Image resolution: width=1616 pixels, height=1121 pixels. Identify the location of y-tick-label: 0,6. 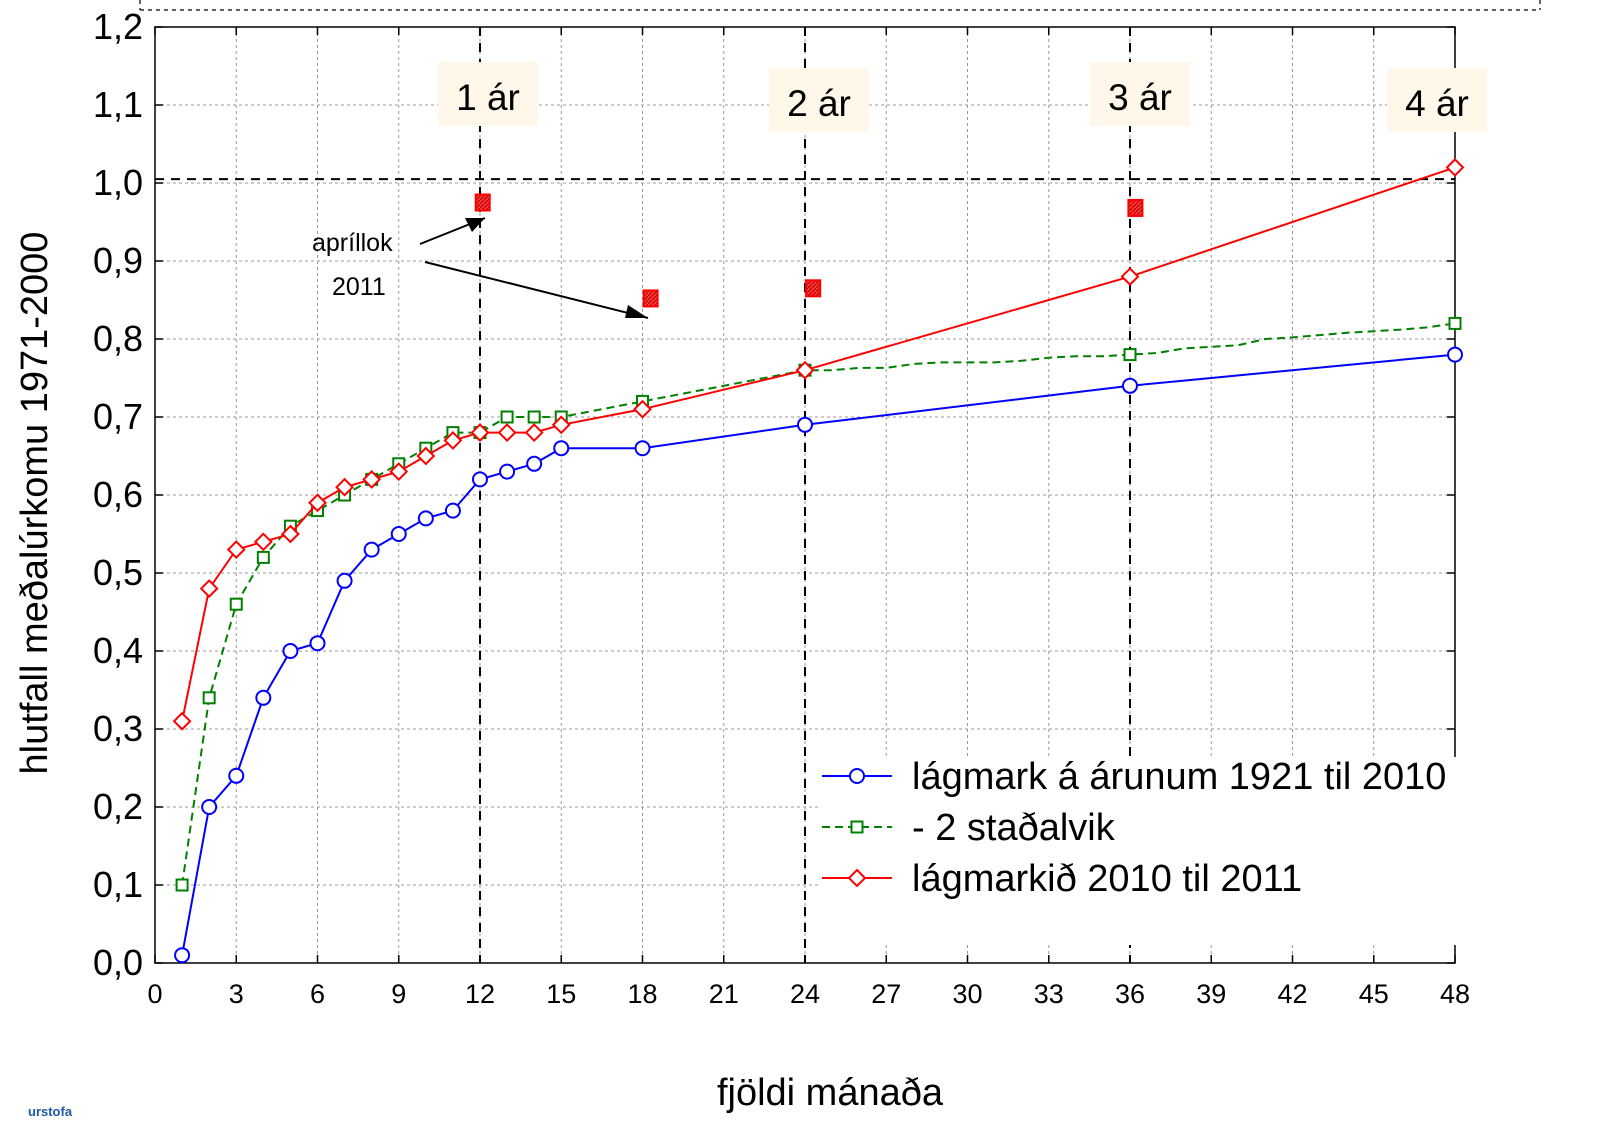
(118, 494).